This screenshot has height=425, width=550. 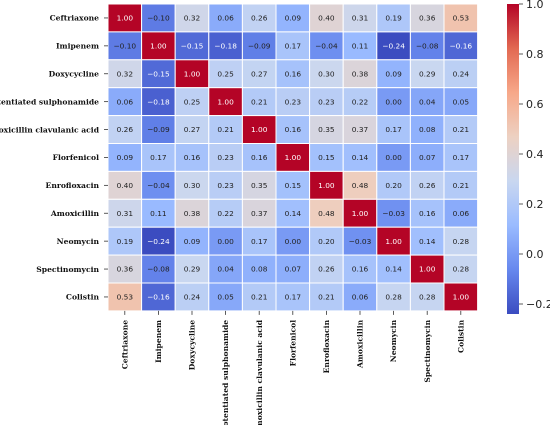 I want to click on cell-value-label: 0.05, so click(x=225, y=297).